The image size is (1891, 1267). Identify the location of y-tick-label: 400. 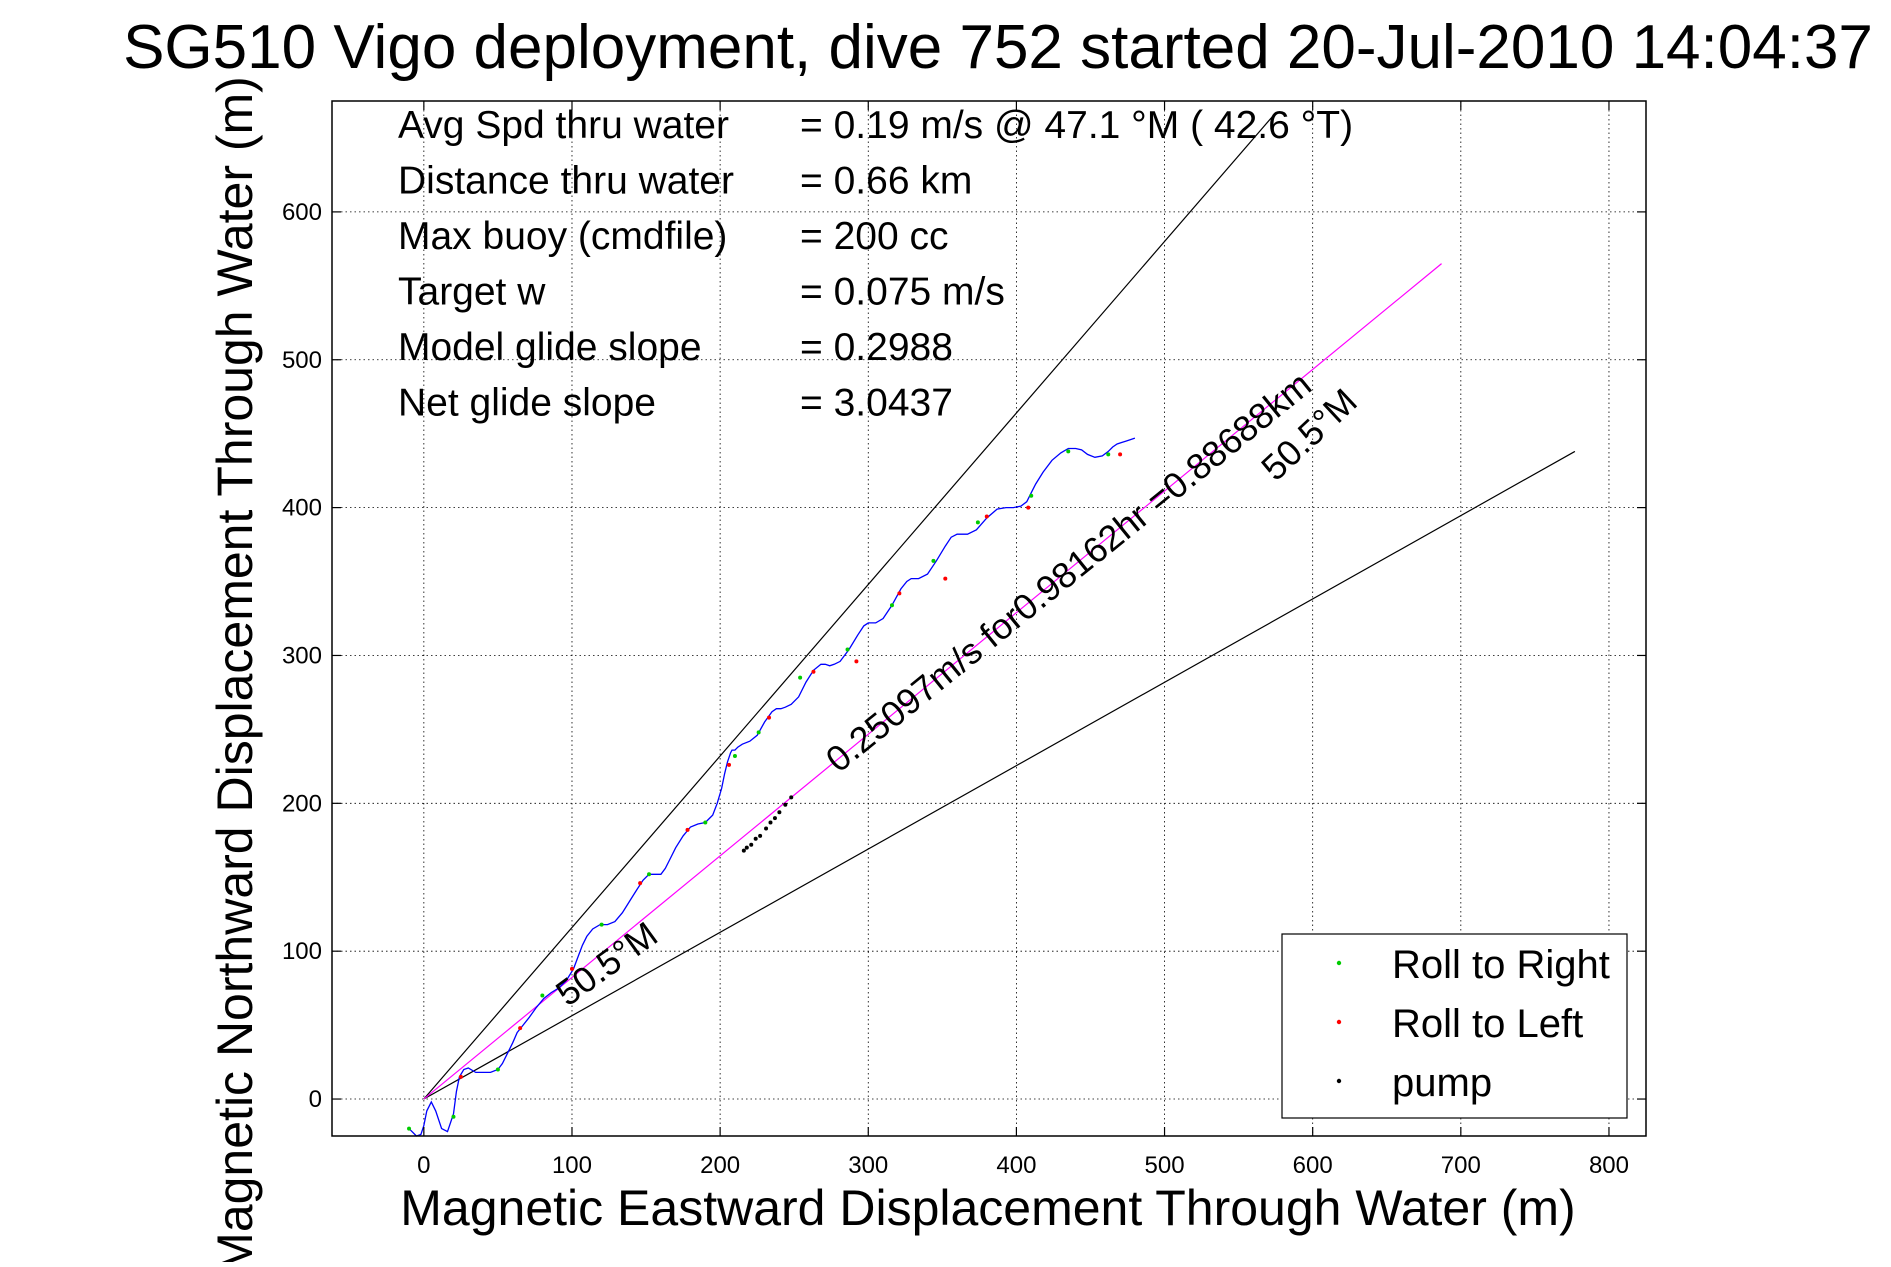
(302, 508).